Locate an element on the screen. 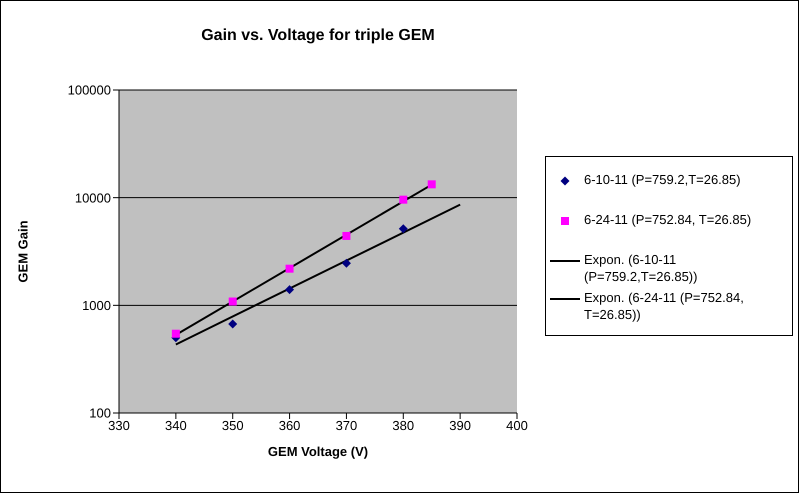 The width and height of the screenshot is (799, 493). x-tick-label: 400 is located at coordinates (517, 426).